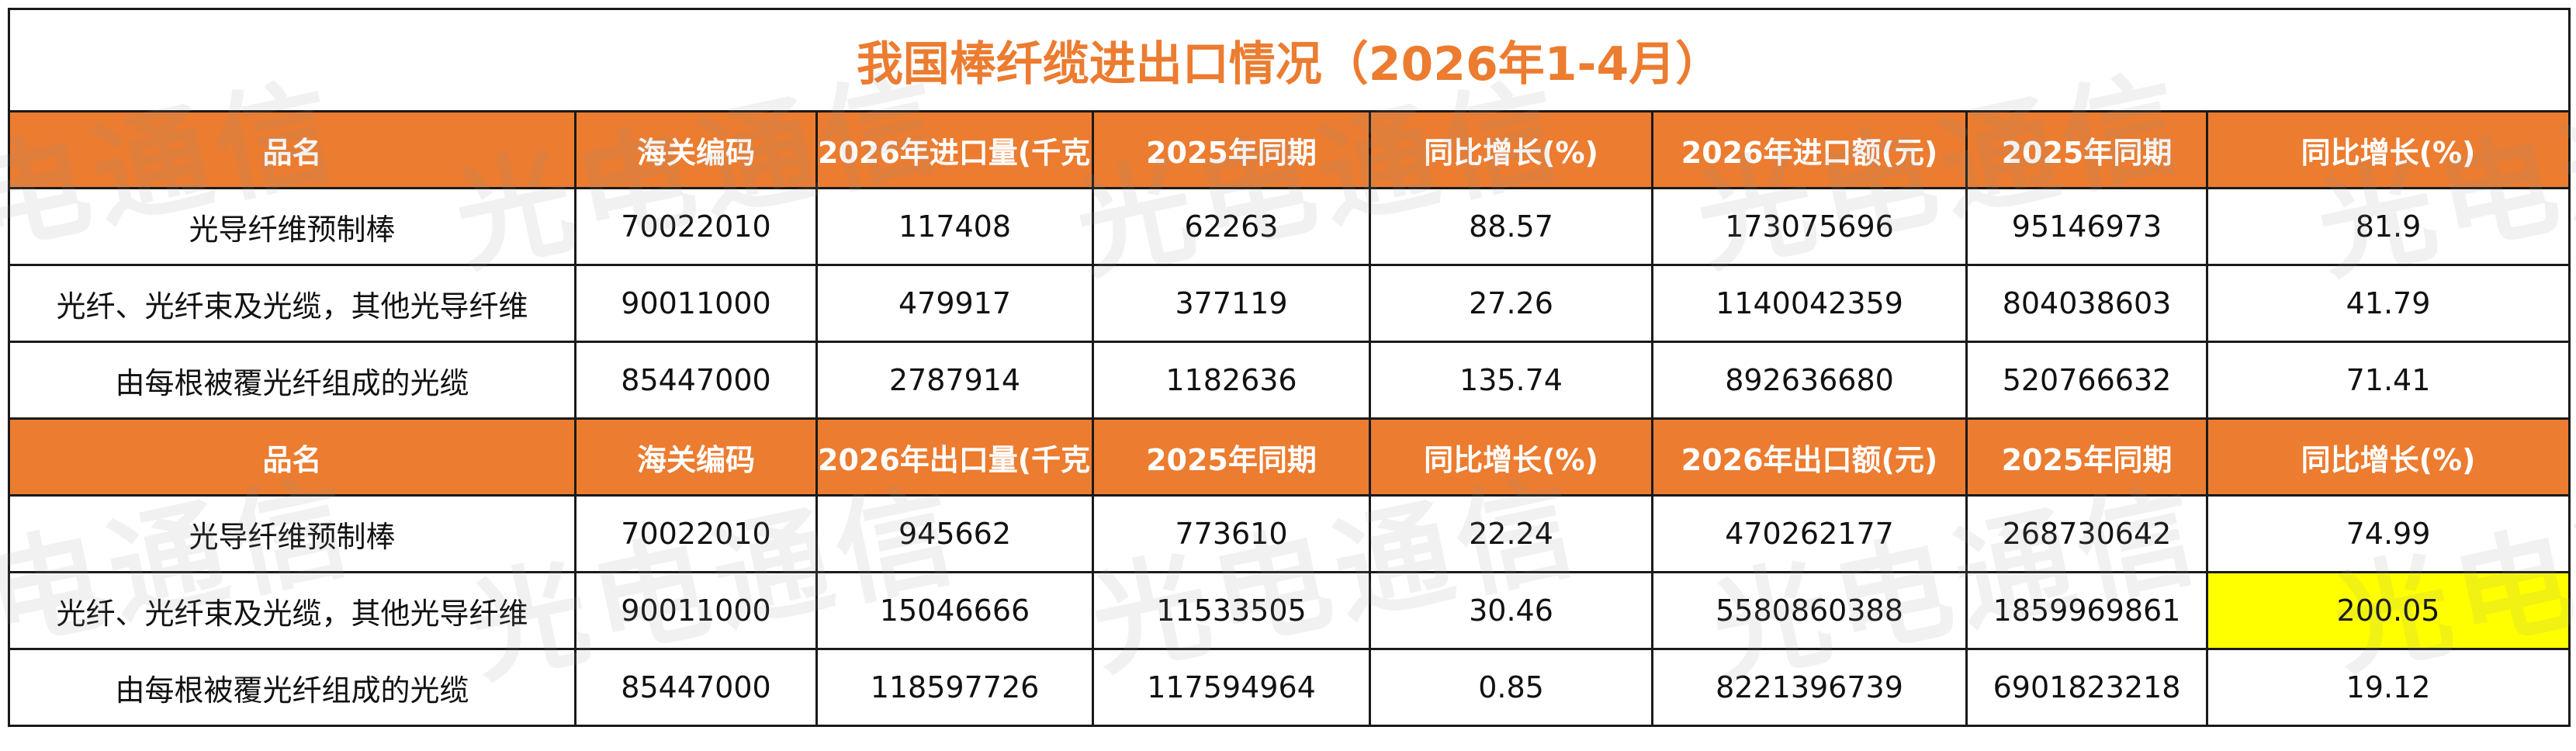 This screenshot has width=2576, height=751. Describe the element at coordinates (2086, 533) in the screenshot. I see `prior-amount-cell: 268730642` at that location.